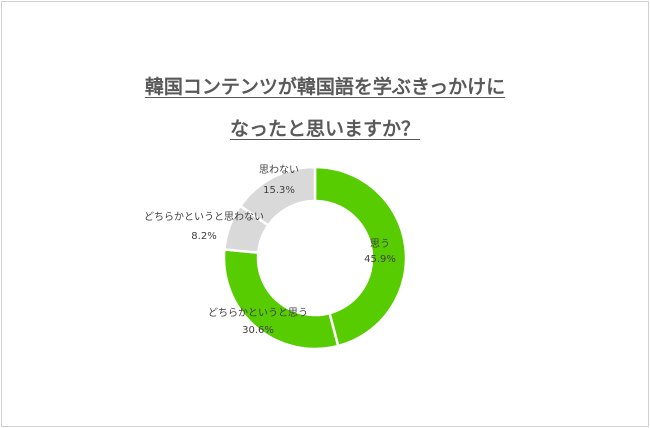 Image resolution: width=650 pixels, height=428 pixels. Describe the element at coordinates (325, 87) in the screenshot. I see `chart-title-line-1: 韓国コンテンツが韓国語を学ぶきっかけに` at that location.